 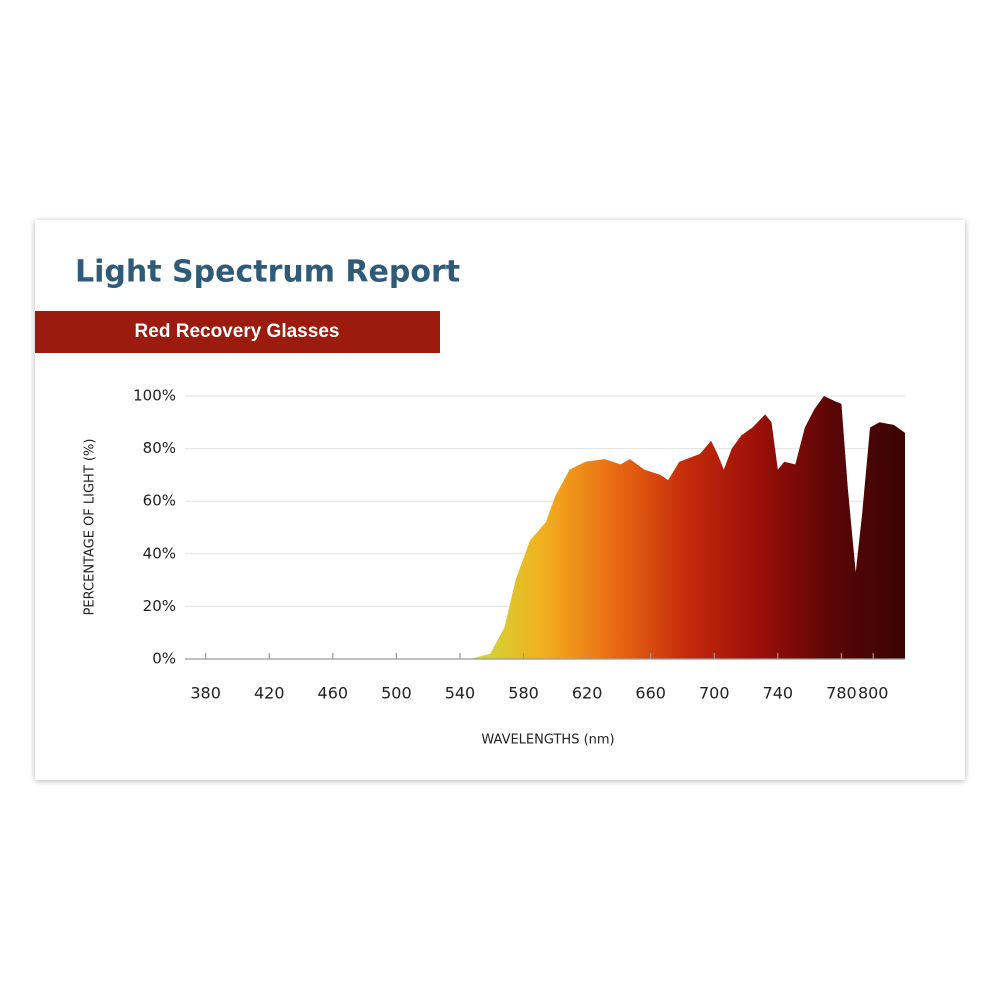 I want to click on x-tick-label: 620, so click(x=587, y=693).